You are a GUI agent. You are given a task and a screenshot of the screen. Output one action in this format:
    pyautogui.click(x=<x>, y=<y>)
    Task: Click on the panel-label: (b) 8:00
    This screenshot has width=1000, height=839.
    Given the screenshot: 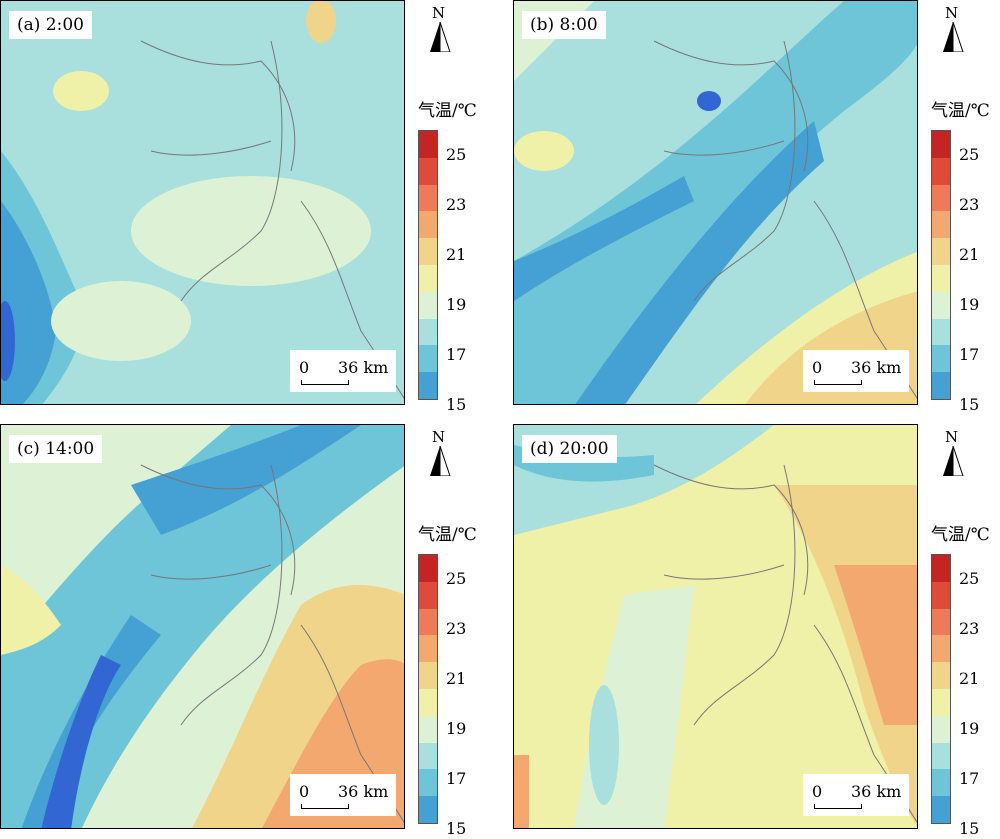 What is the action you would take?
    pyautogui.click(x=564, y=25)
    